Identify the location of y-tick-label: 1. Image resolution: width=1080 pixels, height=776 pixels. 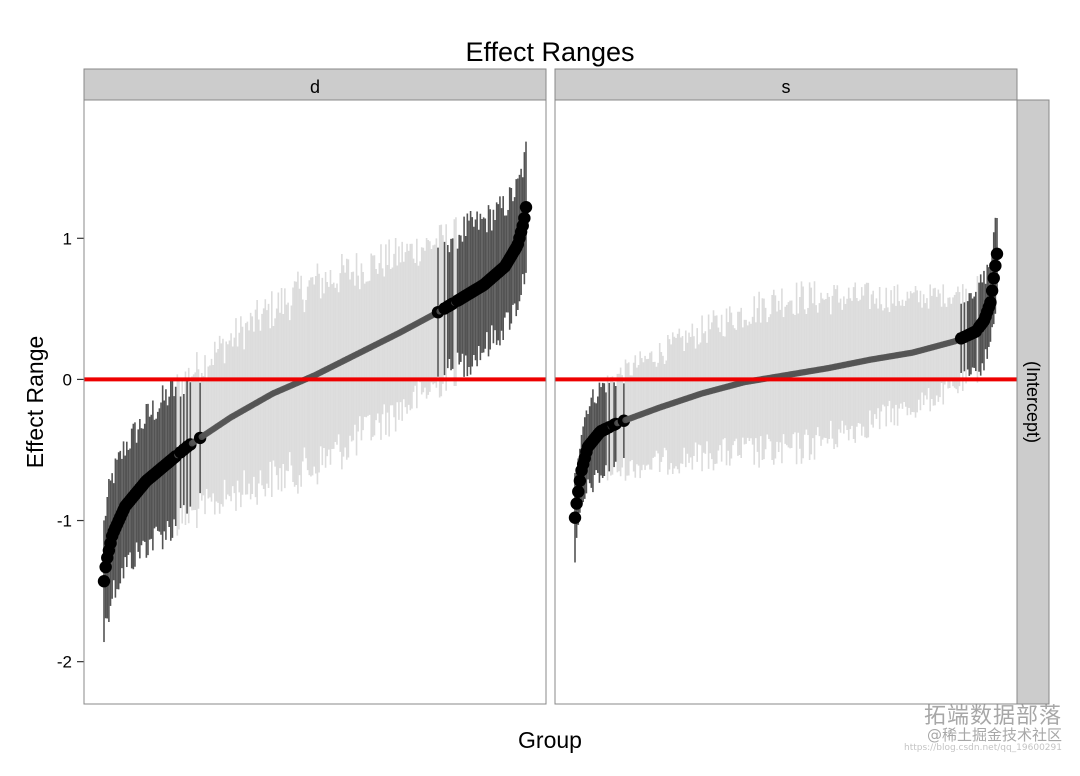
(67, 238).